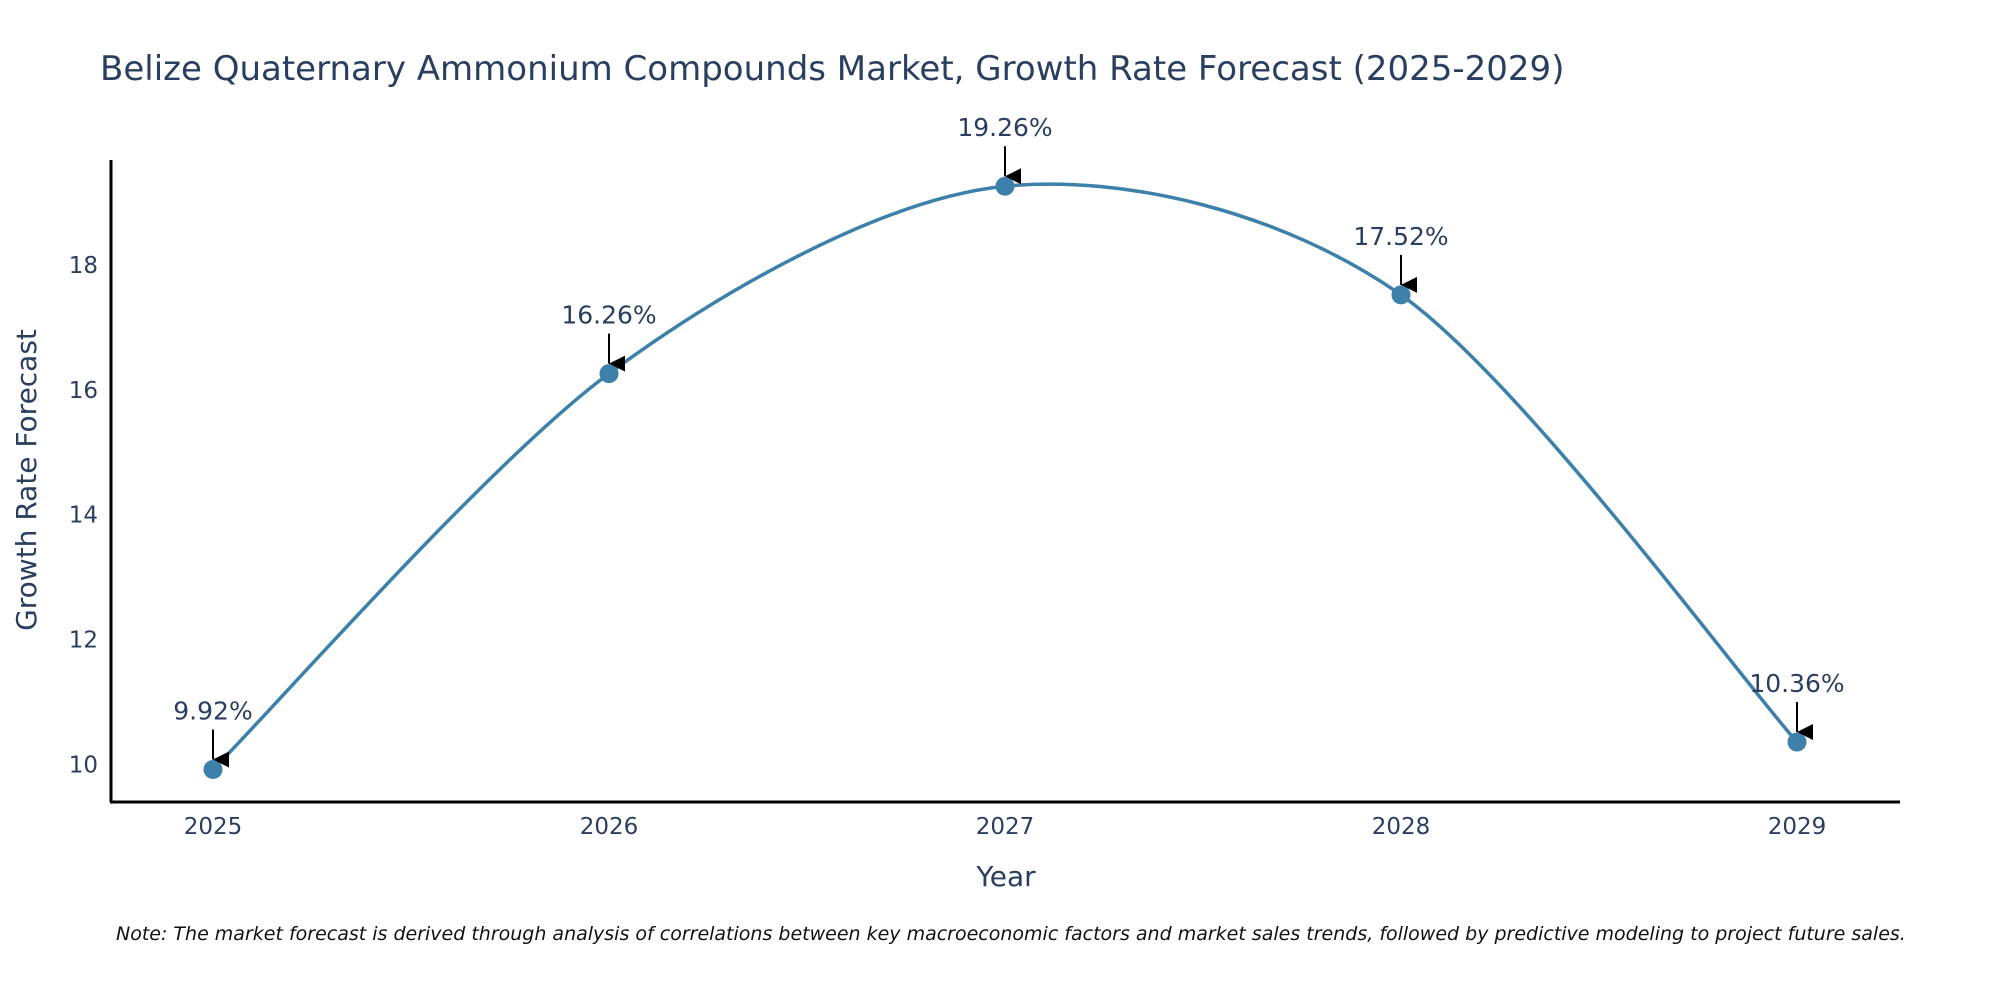 Image resolution: width=2000 pixels, height=1000 pixels. What do you see at coordinates (1401, 827) in the screenshot?
I see `x-tick-label: 2028` at bounding box center [1401, 827].